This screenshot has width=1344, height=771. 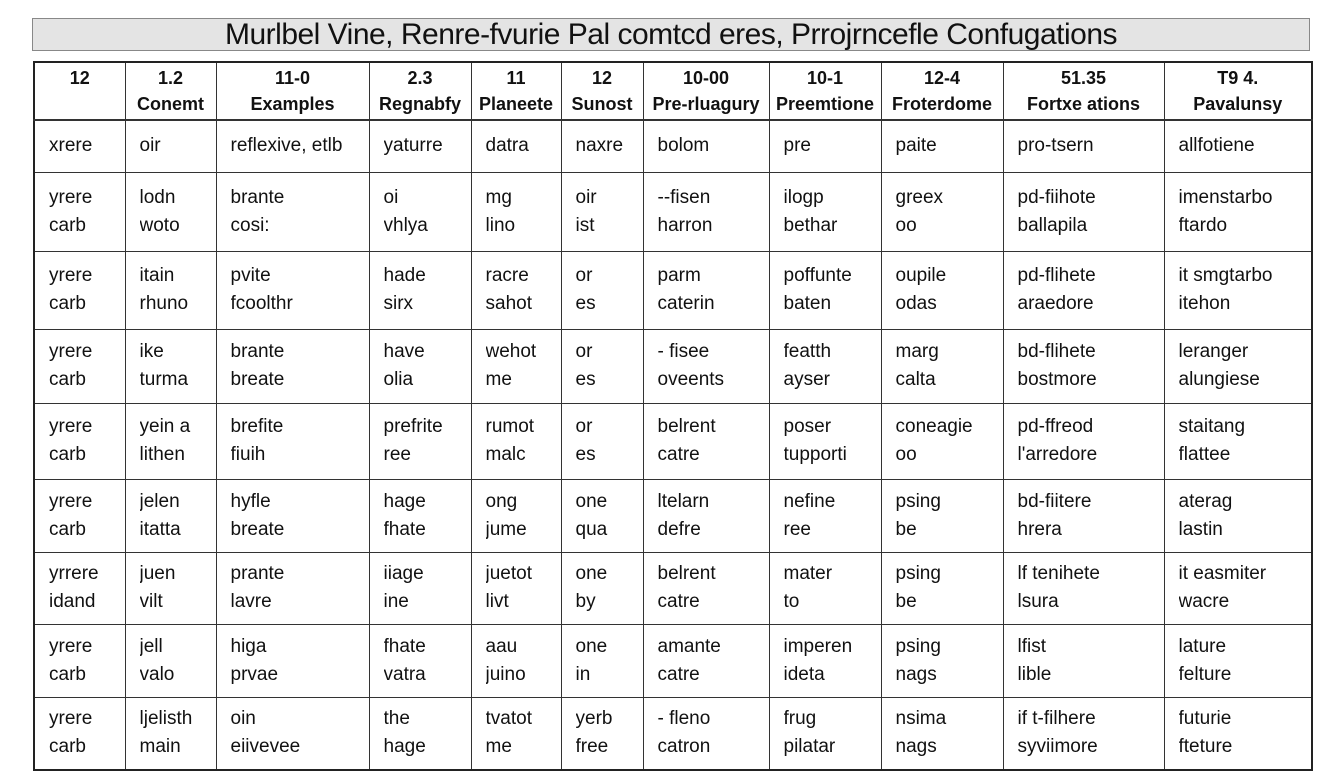 What do you see at coordinates (1034, 674) in the screenshot?
I see `cell-line: lible` at bounding box center [1034, 674].